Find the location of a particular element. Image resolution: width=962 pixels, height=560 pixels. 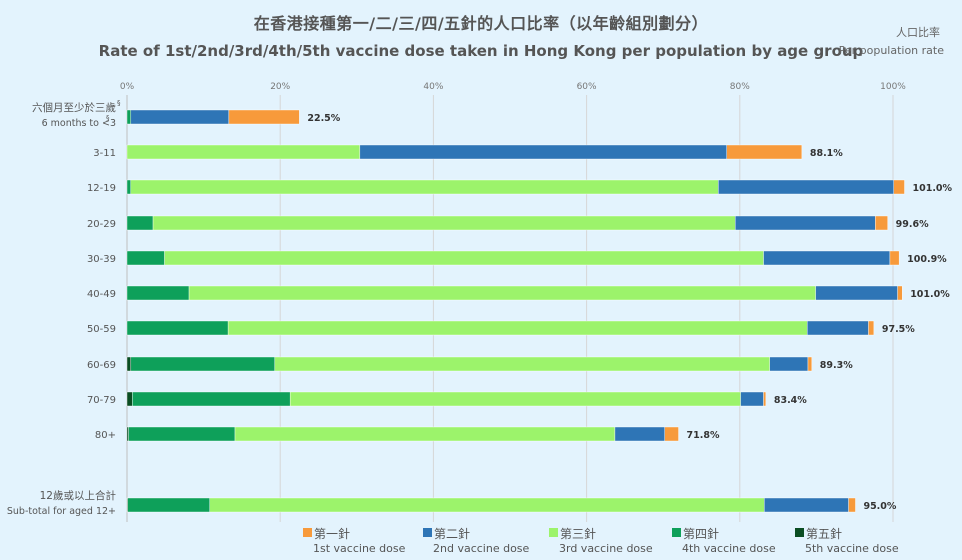

legend-swatch-dose1 is located at coordinates (307, 532).